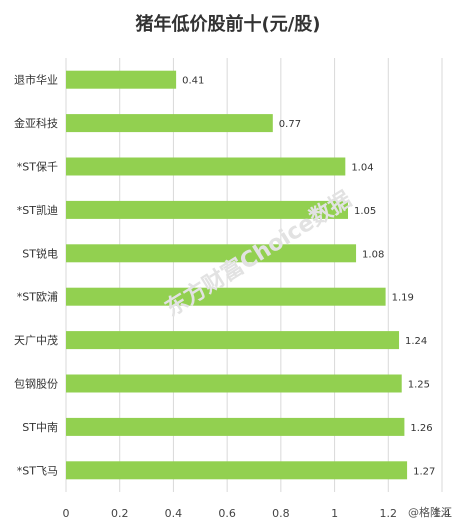  Describe the element at coordinates (421, 428) in the screenshot. I see `data-label: 1.26` at that location.